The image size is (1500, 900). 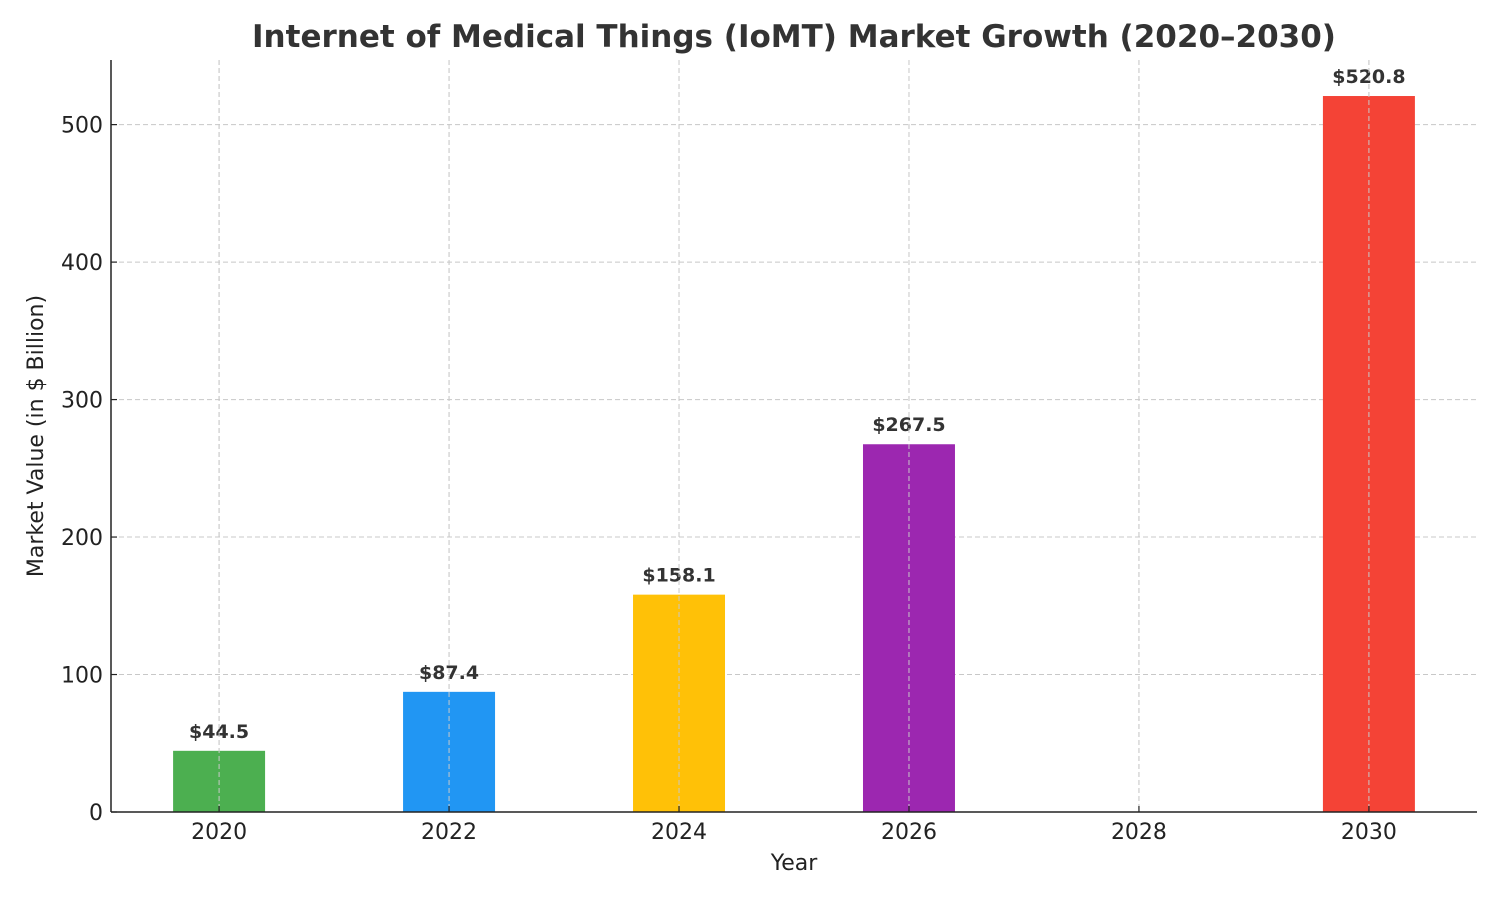 I want to click on x-tick-label: 2024, so click(x=679, y=832).